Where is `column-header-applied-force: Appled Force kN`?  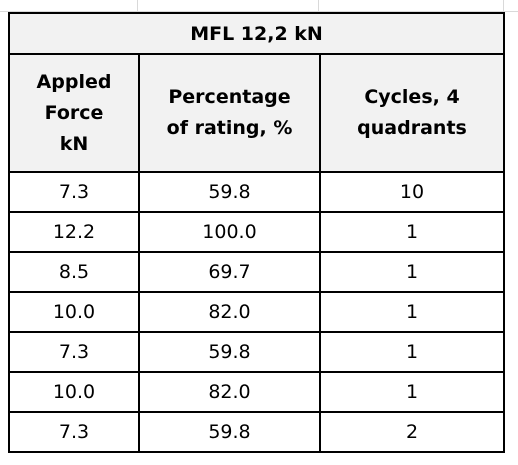
column-header-applied-force: Appled Force kN is located at coordinates (74, 113).